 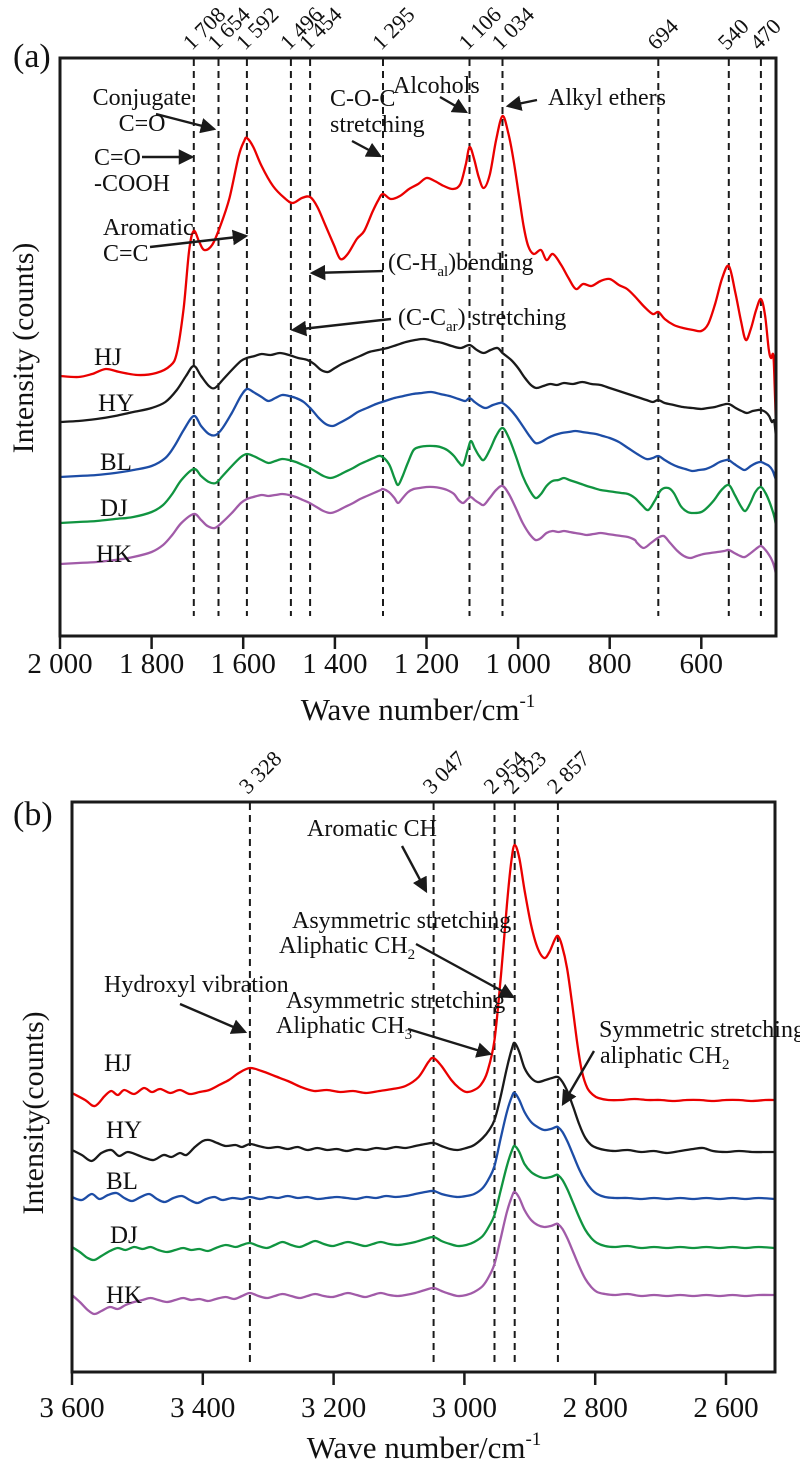 I want to click on annotation-asym-ch3-sub-text: 3, so click(x=408, y=1034).